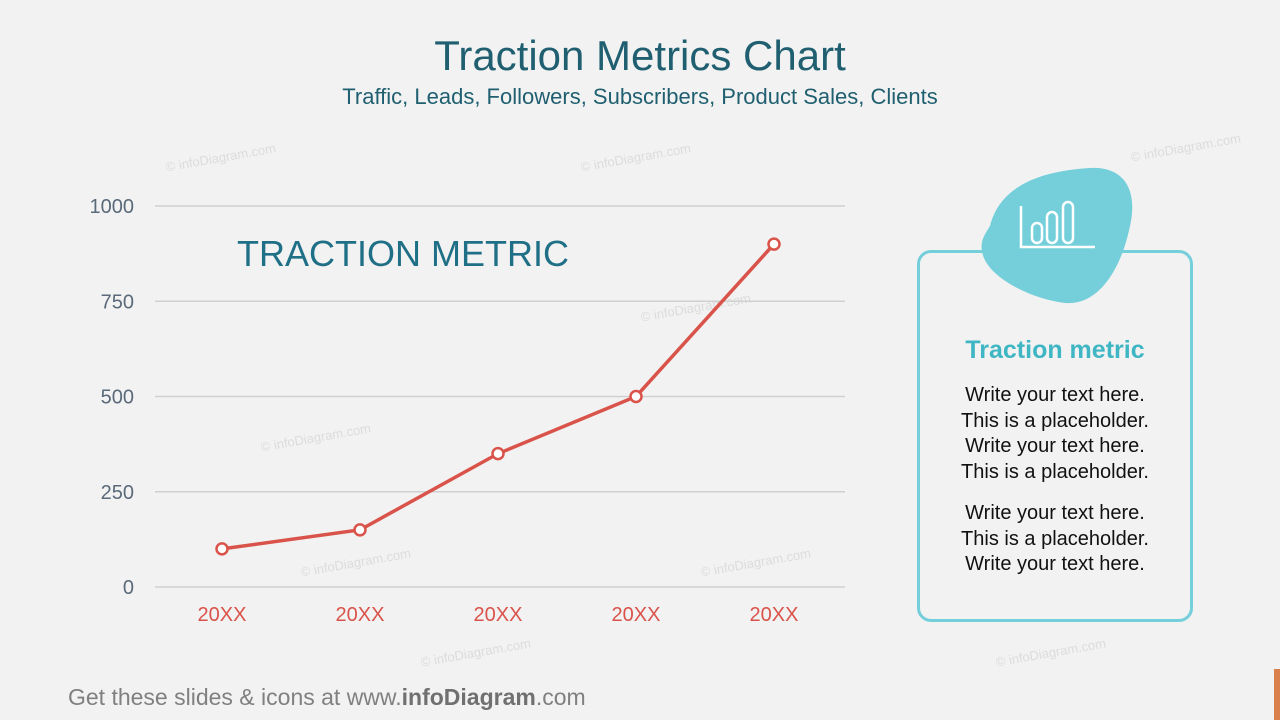 The width and height of the screenshot is (1280, 720). Describe the element at coordinates (117, 493) in the screenshot. I see `y-tick-label: 250` at that location.